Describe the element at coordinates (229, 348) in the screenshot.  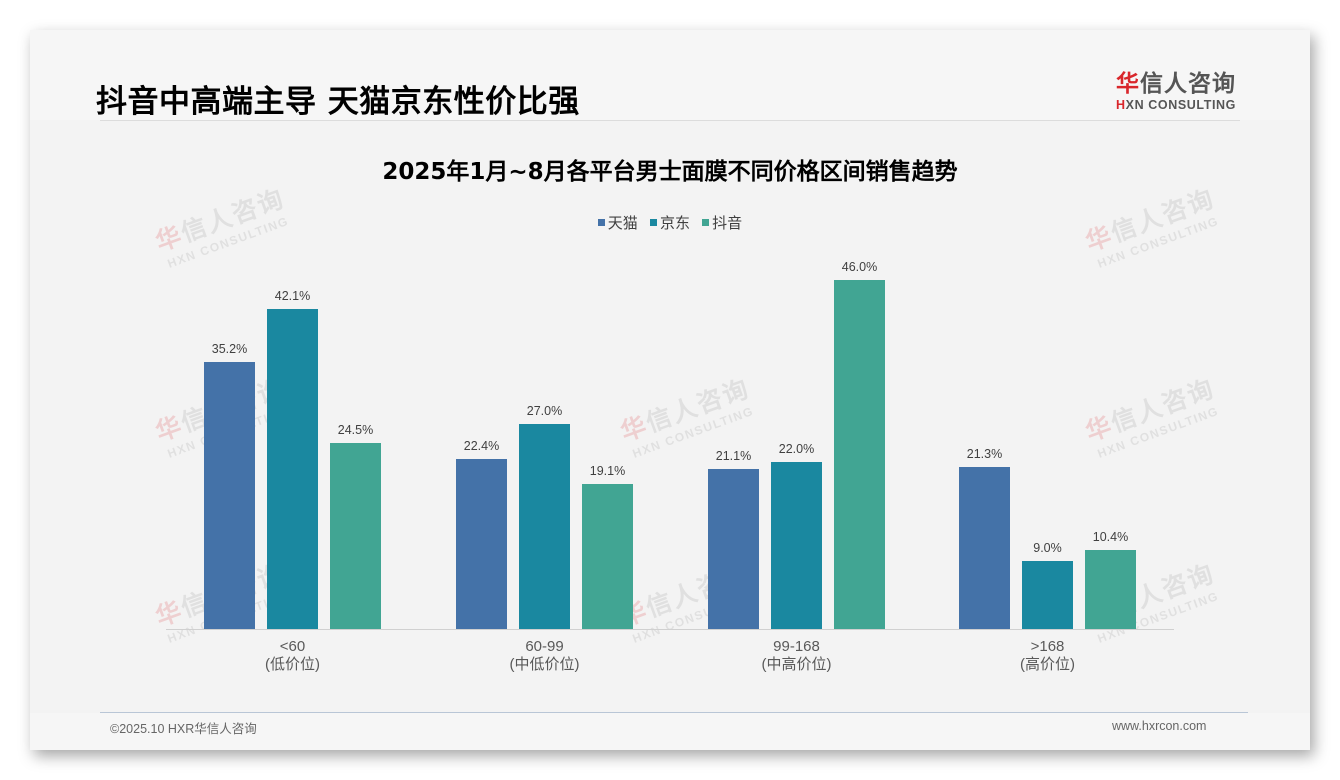
I see `data-label: 35.2%` at that location.